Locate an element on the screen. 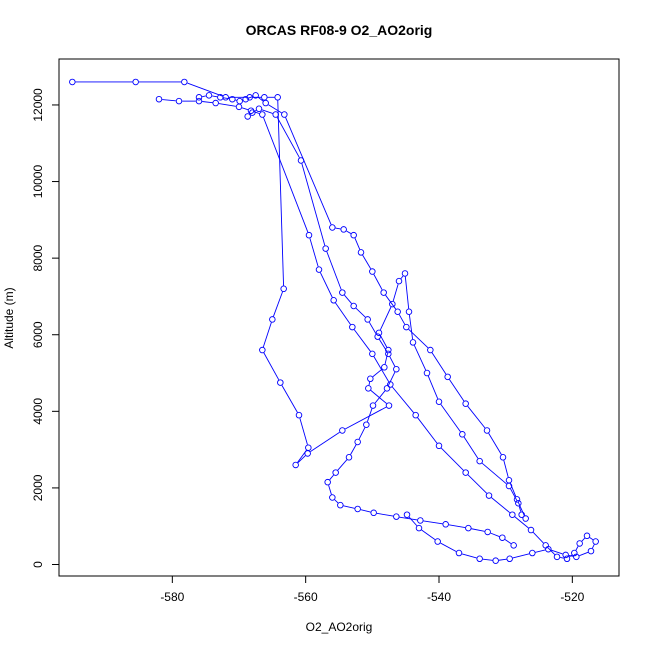 The height and width of the screenshot is (650, 650). y-tick-label: 0 is located at coordinates (38, 564).